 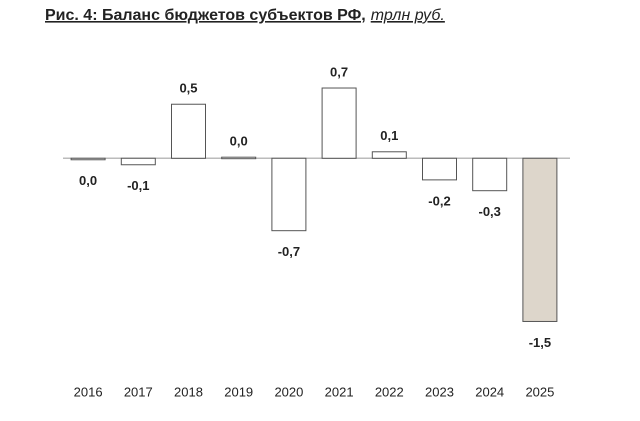 What do you see at coordinates (339, 71) in the screenshot?
I see `value-label: 0,7` at bounding box center [339, 71].